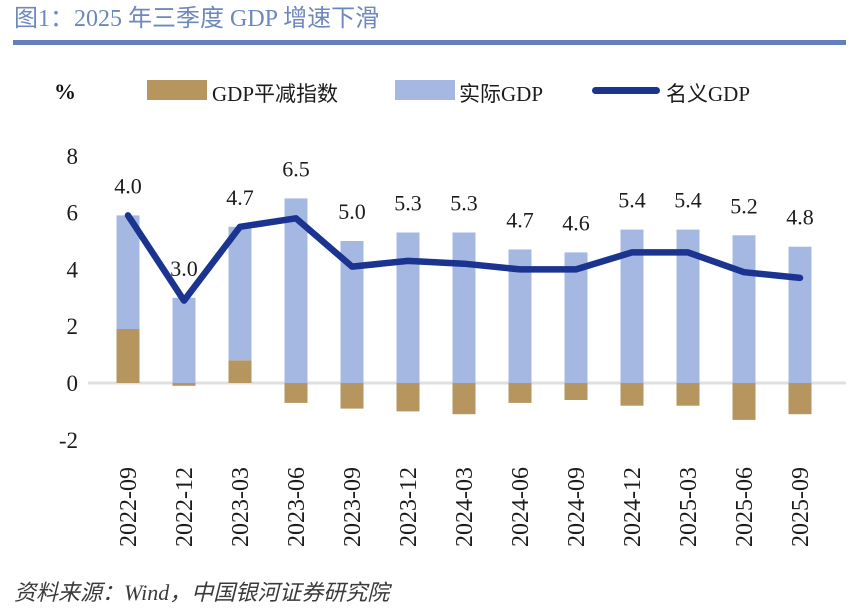 Image resolution: width=858 pixels, height=614 pixels. Describe the element at coordinates (501, 94) in the screenshot. I see `legend-label-real-gdp: 实际GDP` at that location.